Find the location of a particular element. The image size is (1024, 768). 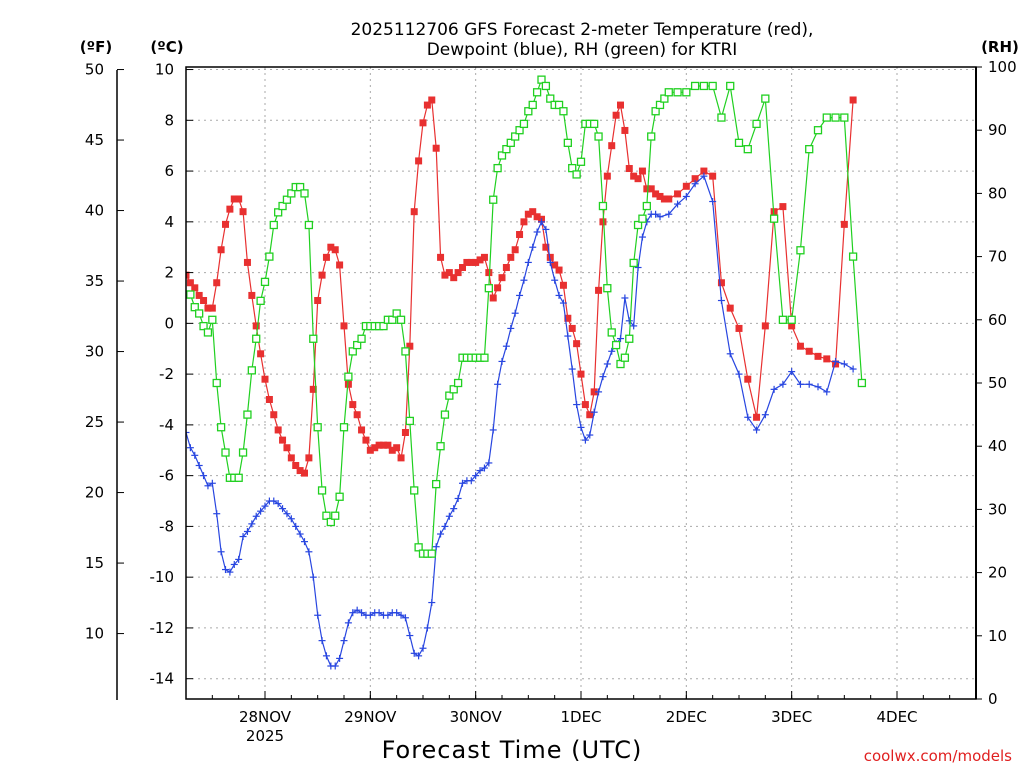

celsius-tick-label: -4 is located at coordinates (166, 425).